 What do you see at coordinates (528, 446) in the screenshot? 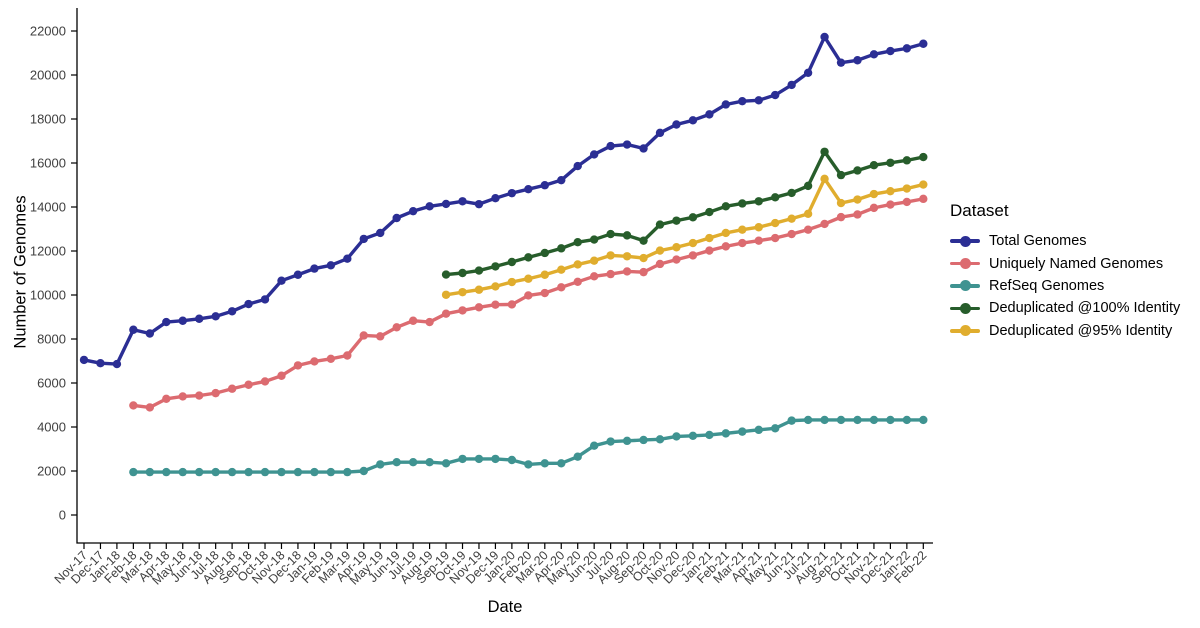
I see `series-refseq-genomes` at bounding box center [528, 446].